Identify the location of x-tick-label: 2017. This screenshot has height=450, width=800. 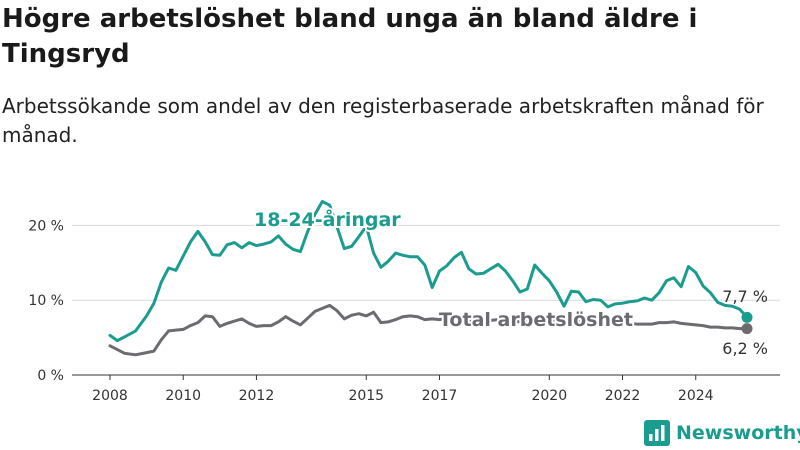
(440, 396).